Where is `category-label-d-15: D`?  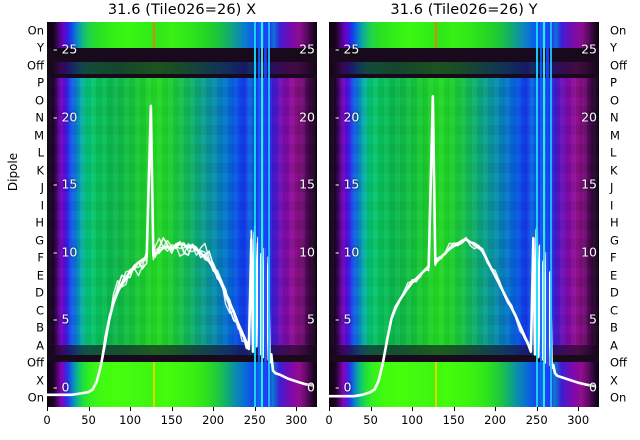 category-label-d-15: D is located at coordinates (39, 292).